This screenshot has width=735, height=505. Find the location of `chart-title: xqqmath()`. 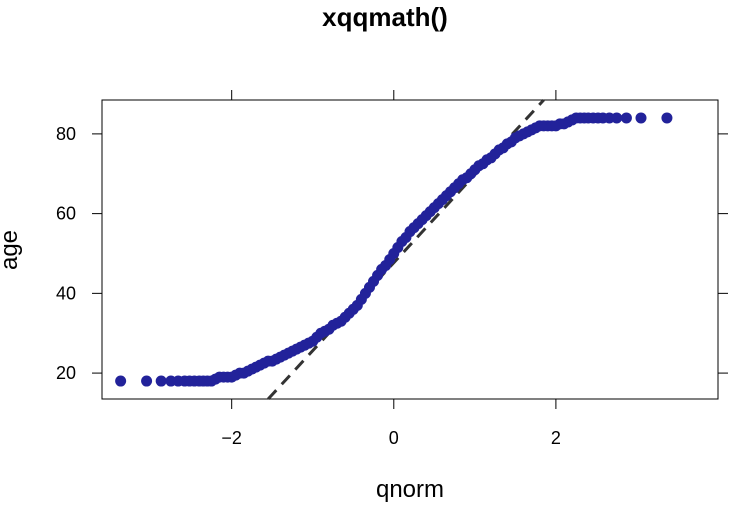

chart-title: xqqmath() is located at coordinates (385, 17).